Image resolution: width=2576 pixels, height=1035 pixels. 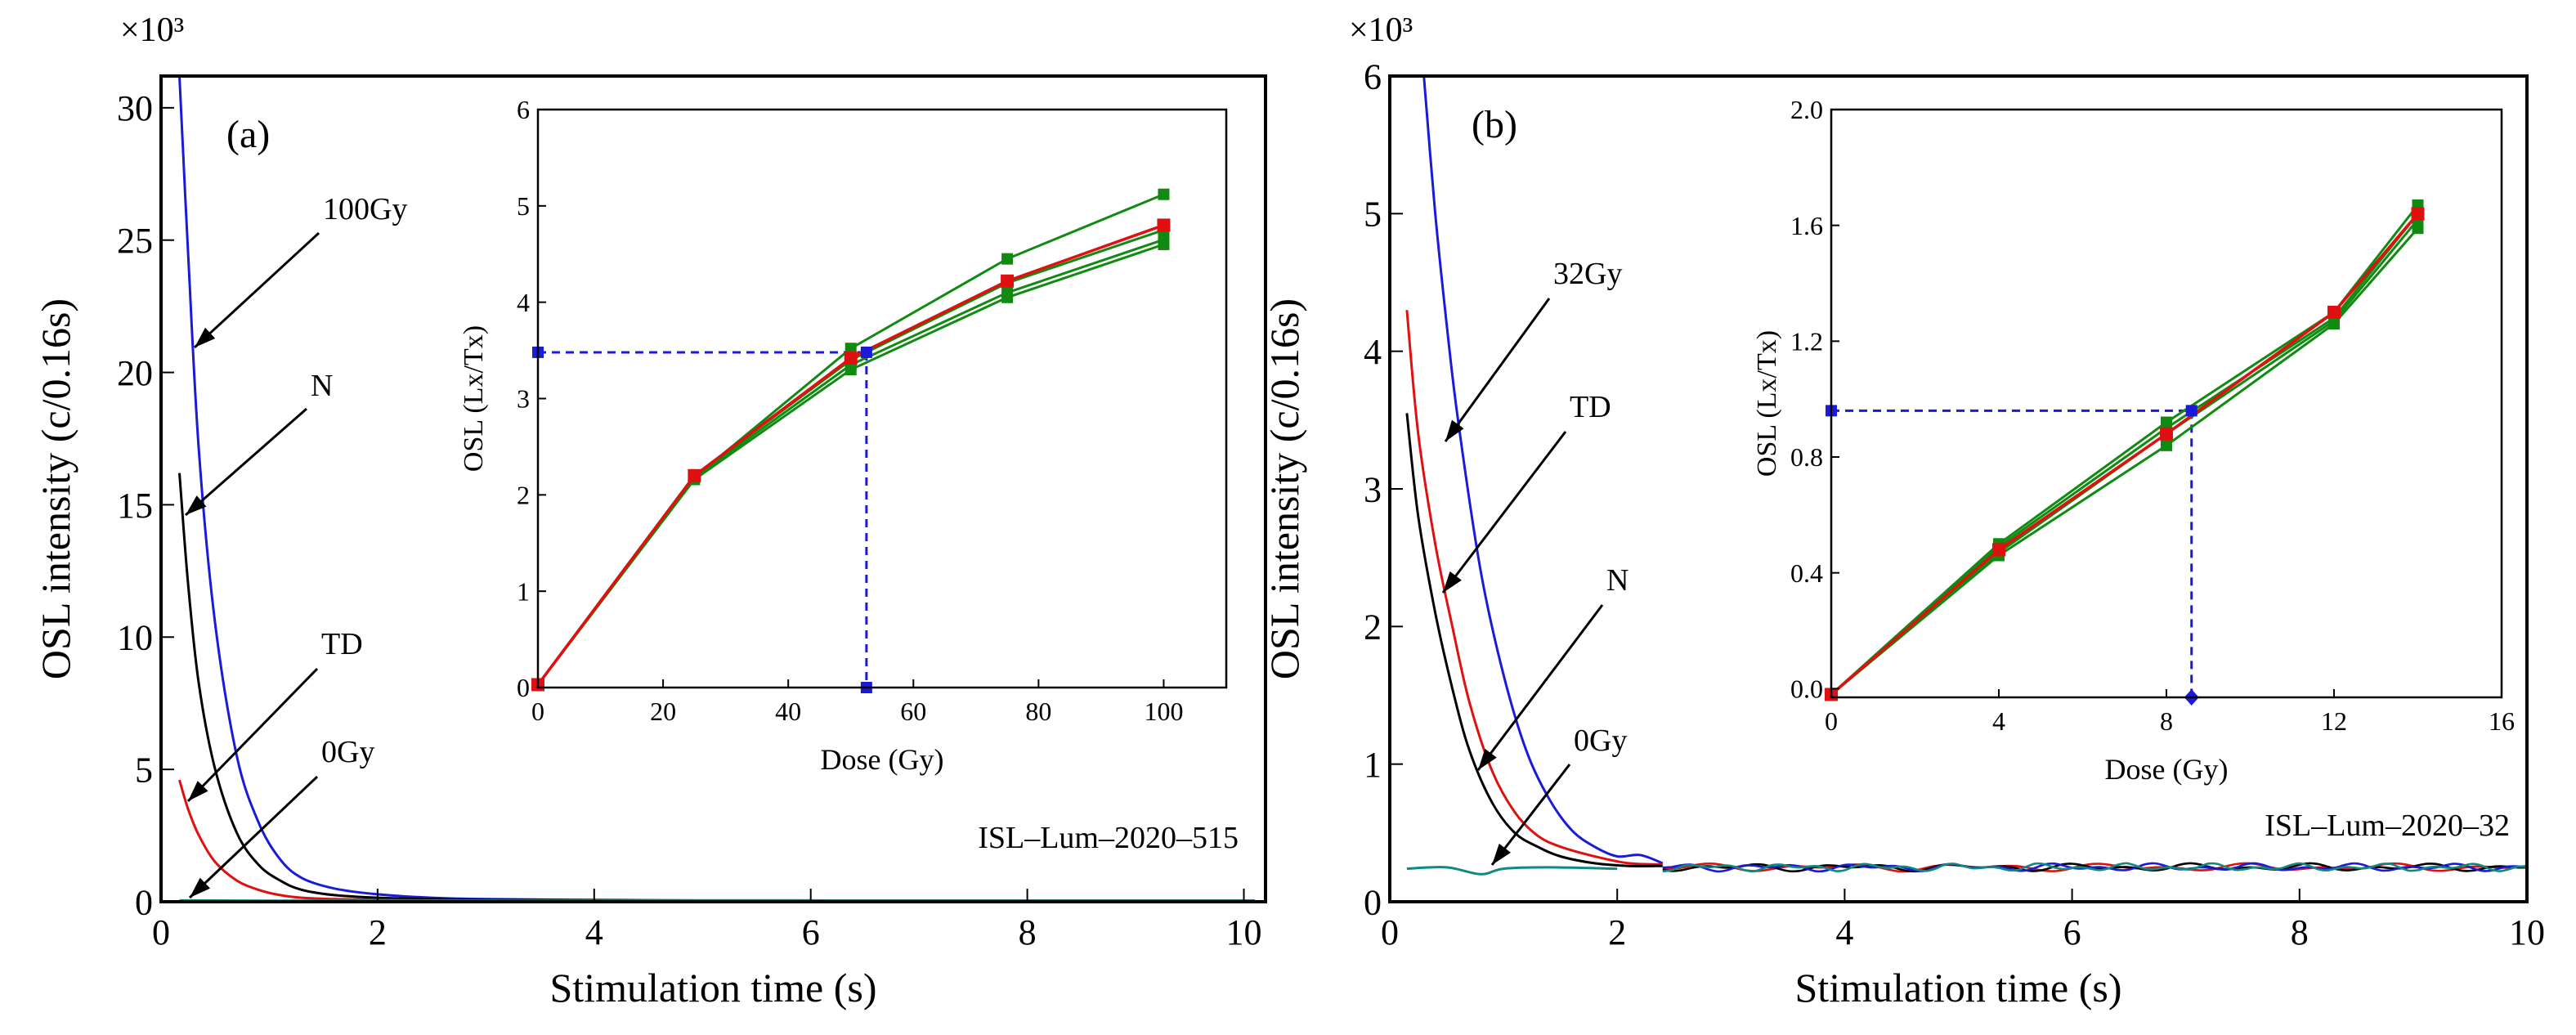 What do you see at coordinates (2166, 721) in the screenshot?
I see `inset-x-tick-label: 8` at bounding box center [2166, 721].